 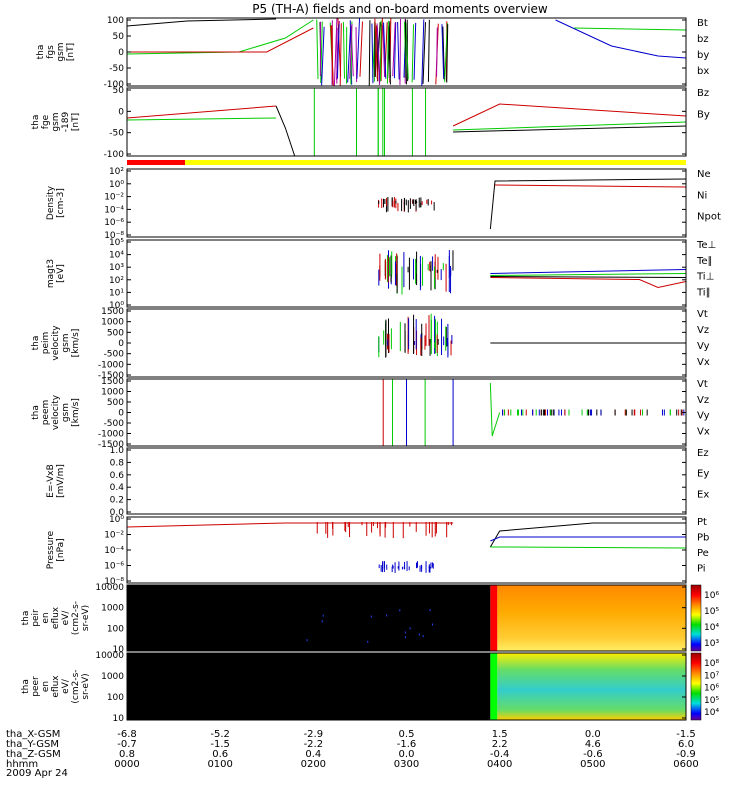 I want to click on colorbar-tick-label: 10⁷, so click(x=711, y=676).